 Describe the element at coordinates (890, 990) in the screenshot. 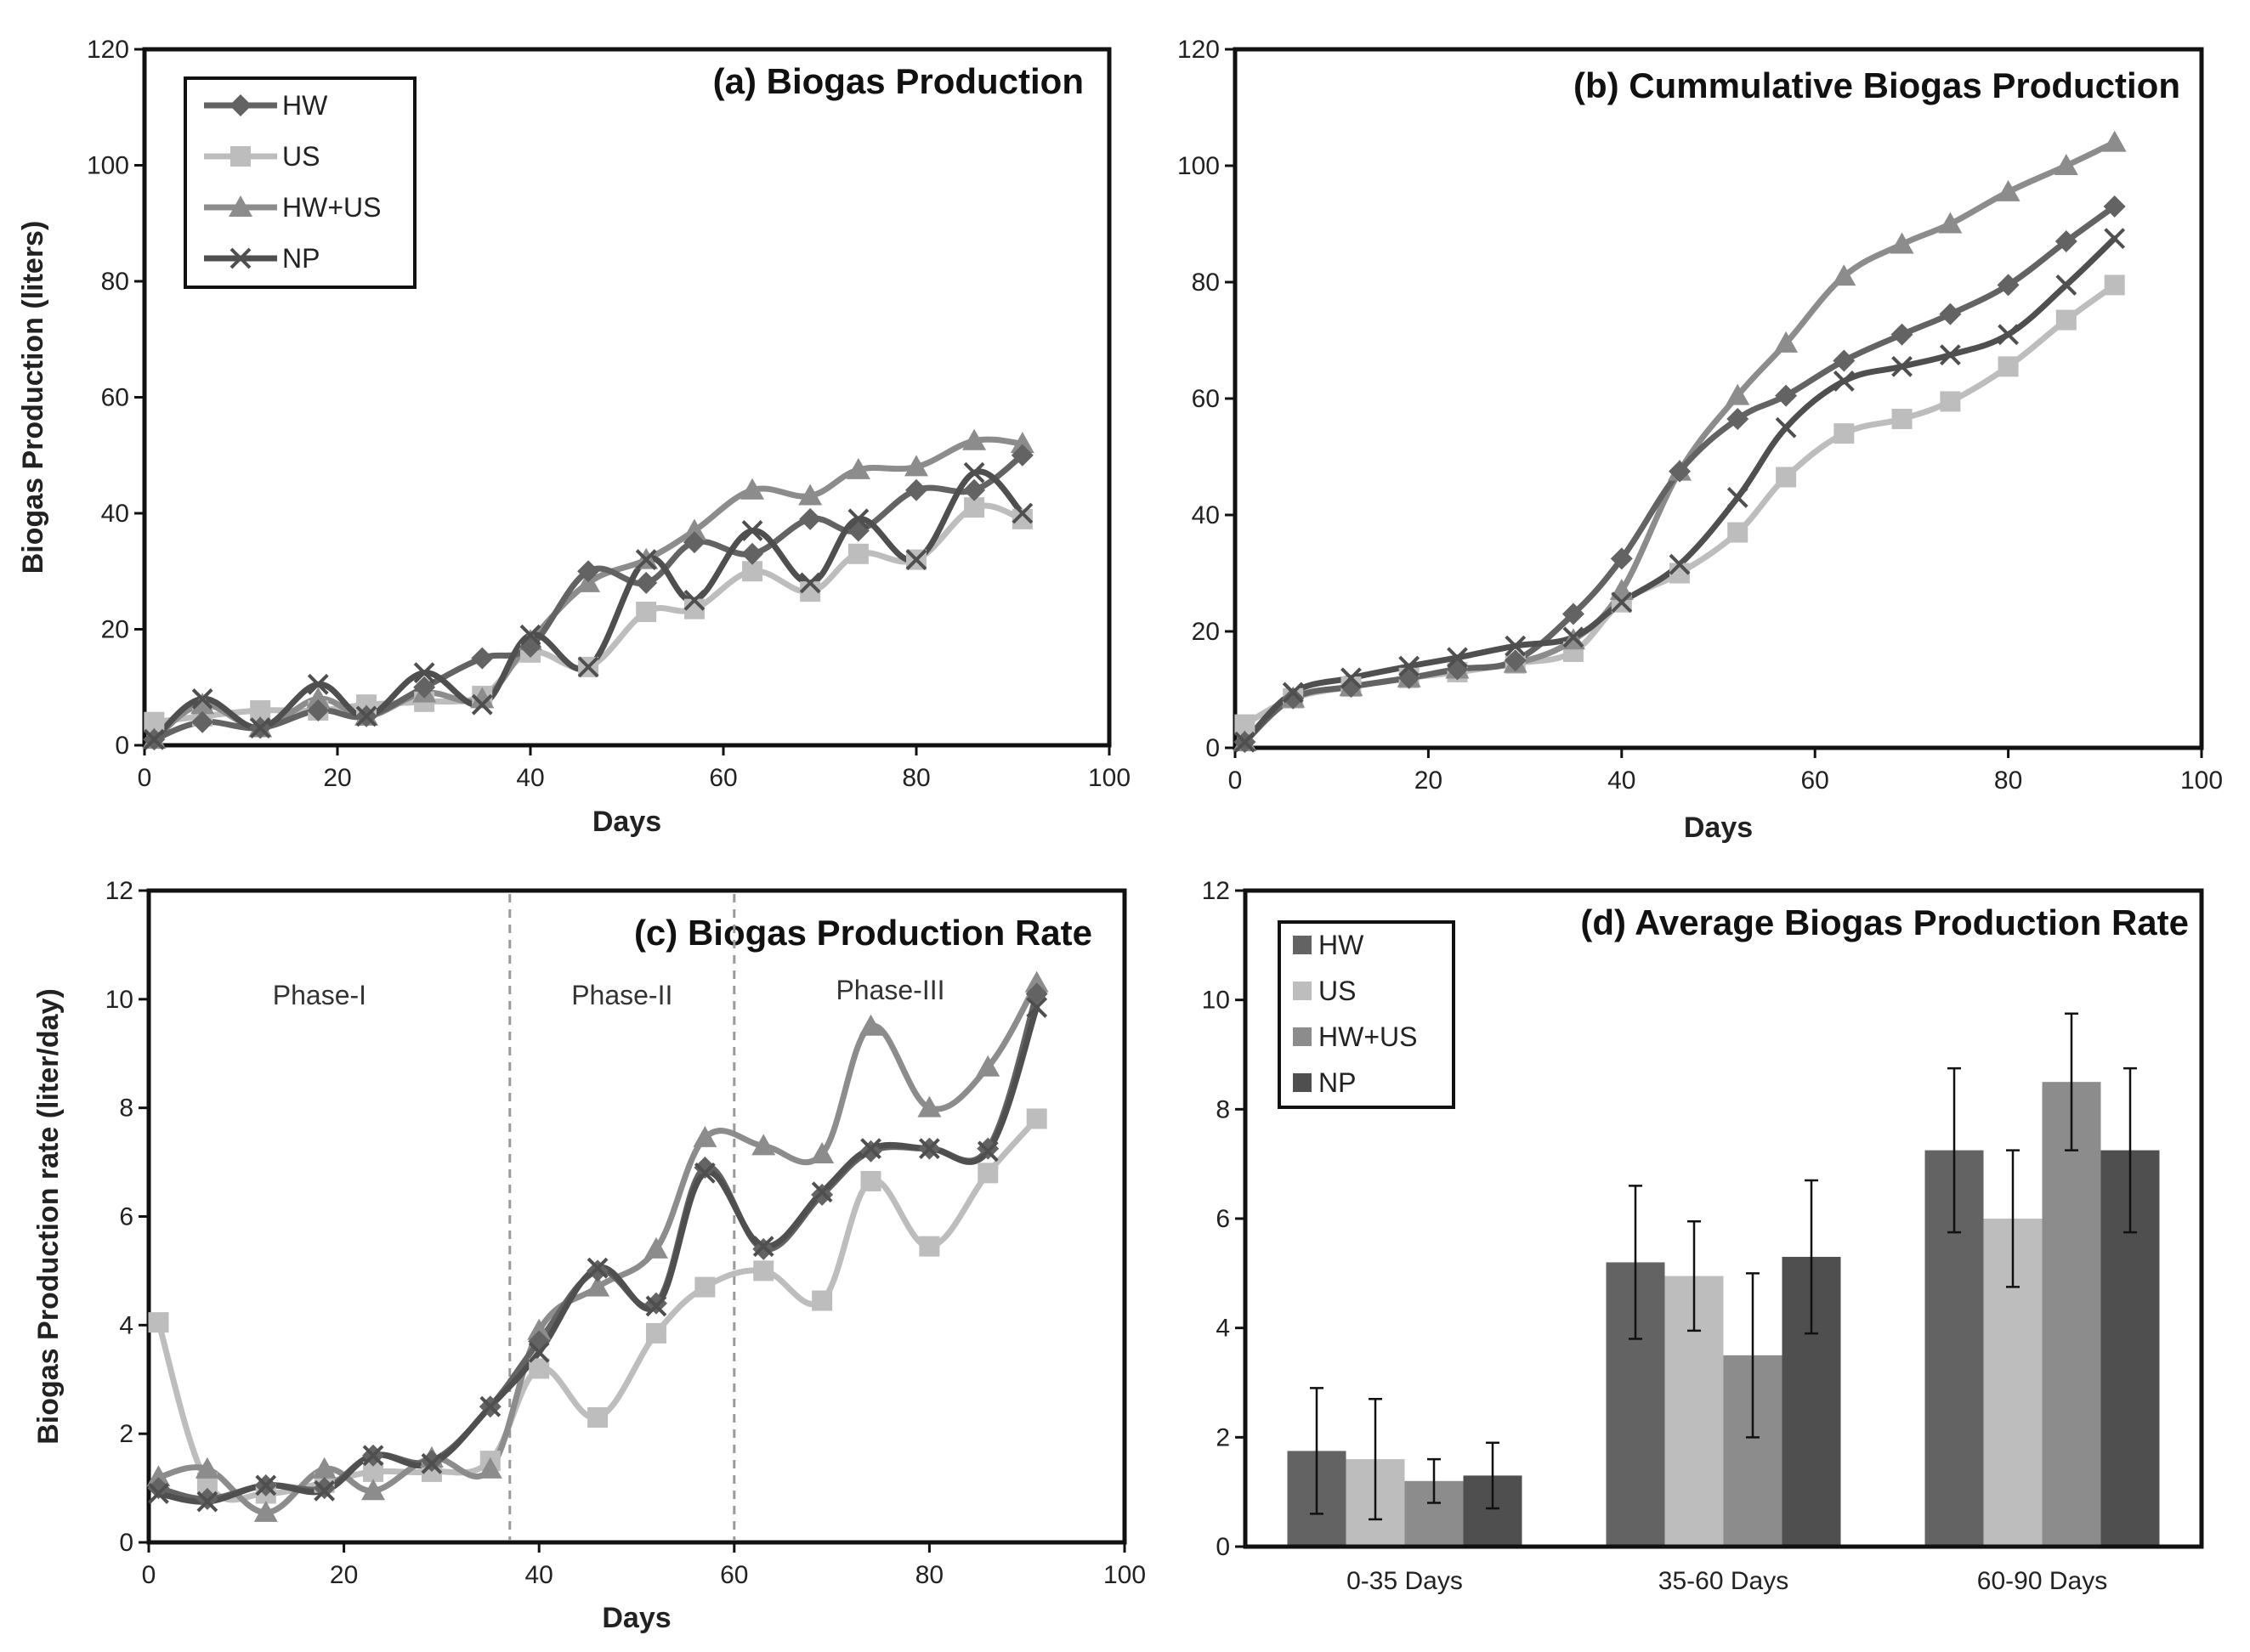

I see `panel-c-phase-label-phase-iii: Phase-III` at that location.